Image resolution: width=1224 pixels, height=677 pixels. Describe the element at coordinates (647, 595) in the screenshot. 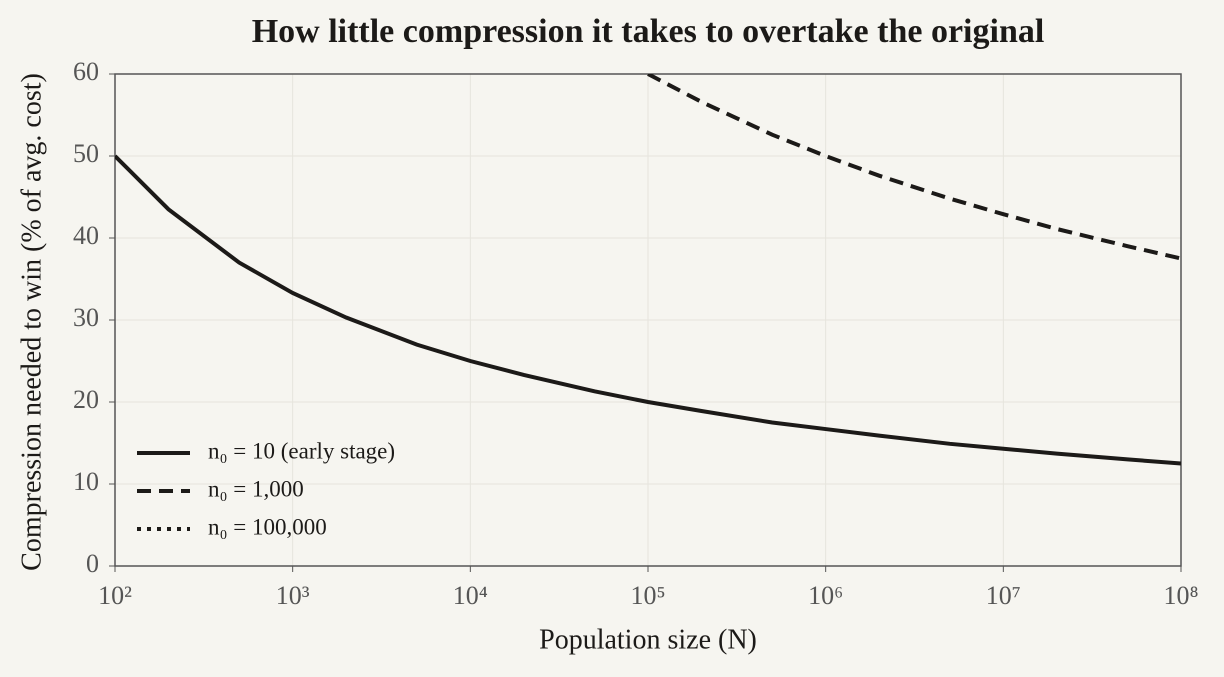

I see `x-tick-label: 10⁵` at that location.